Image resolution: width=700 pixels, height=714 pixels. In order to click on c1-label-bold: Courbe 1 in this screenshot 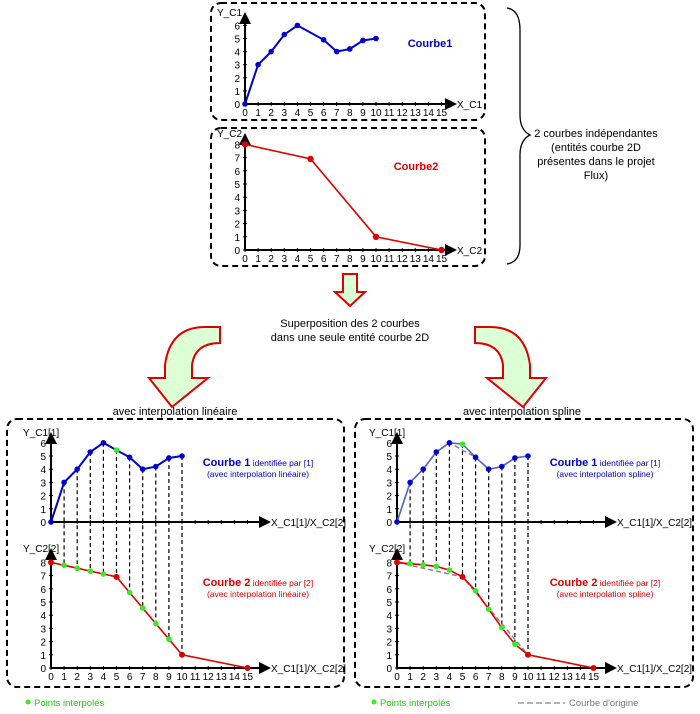, I will do `click(227, 463)`.